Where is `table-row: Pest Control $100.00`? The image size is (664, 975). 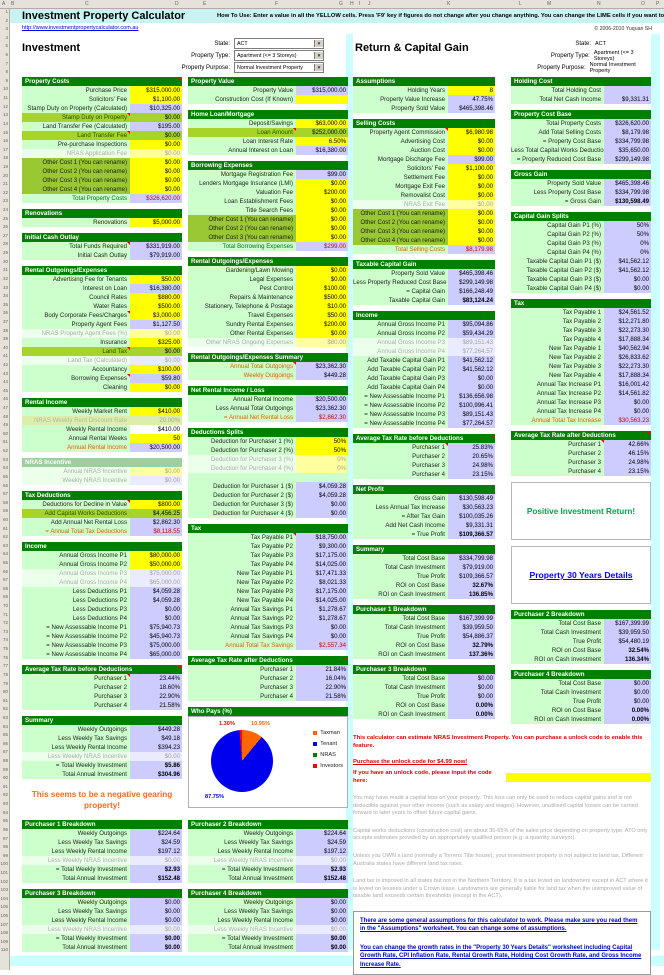
table-row: Pest Control $100.00 is located at coordinates (268, 288).